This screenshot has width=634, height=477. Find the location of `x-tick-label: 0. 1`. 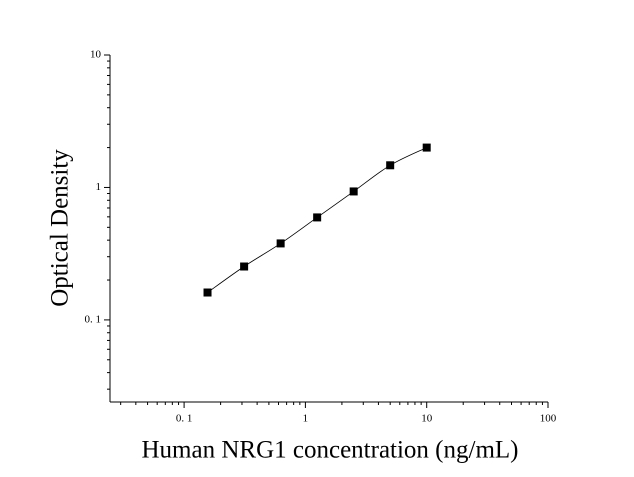

x-tick-label: 0. 1 is located at coordinates (184, 419).